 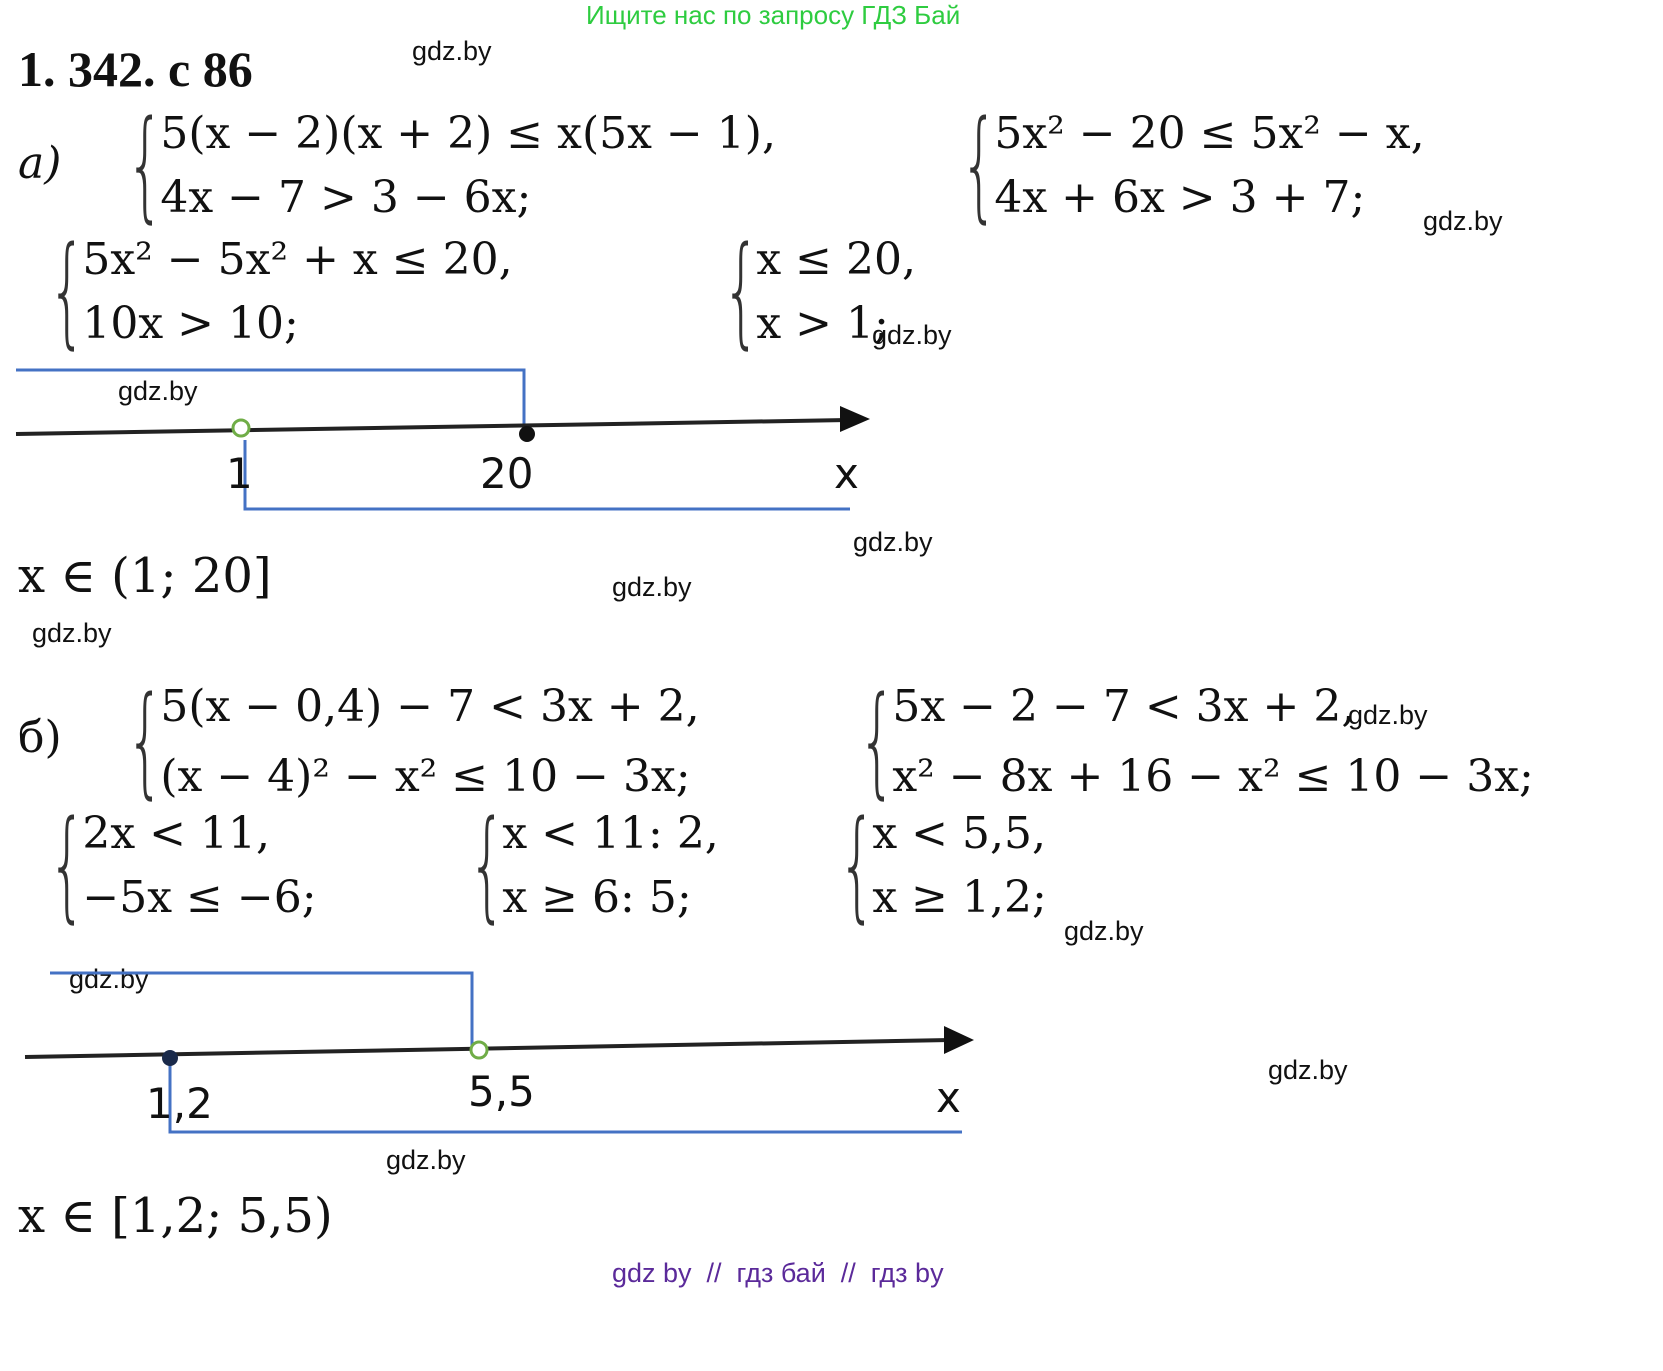 I want to click on inequality: −5x ≤ −6;, so click(x=199, y=897).